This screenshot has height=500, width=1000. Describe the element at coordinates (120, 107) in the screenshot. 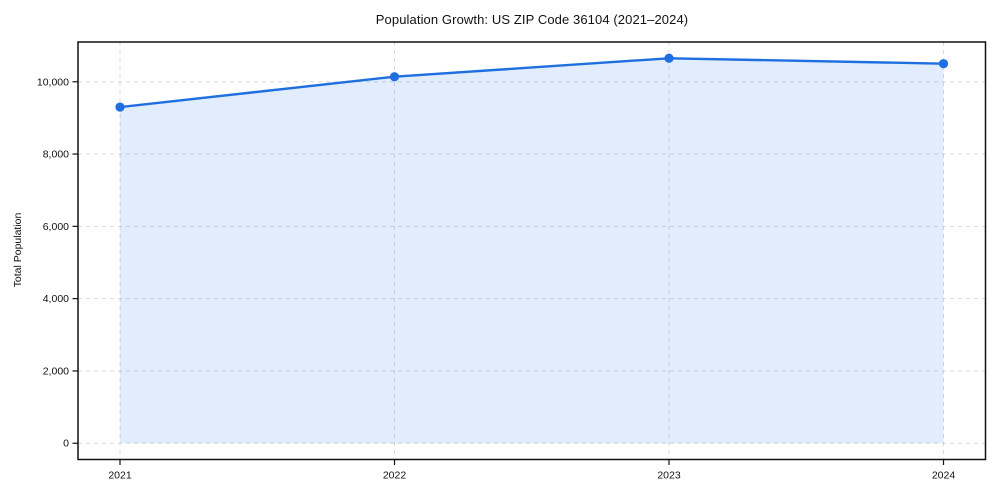

I see `data-point-2021` at that location.